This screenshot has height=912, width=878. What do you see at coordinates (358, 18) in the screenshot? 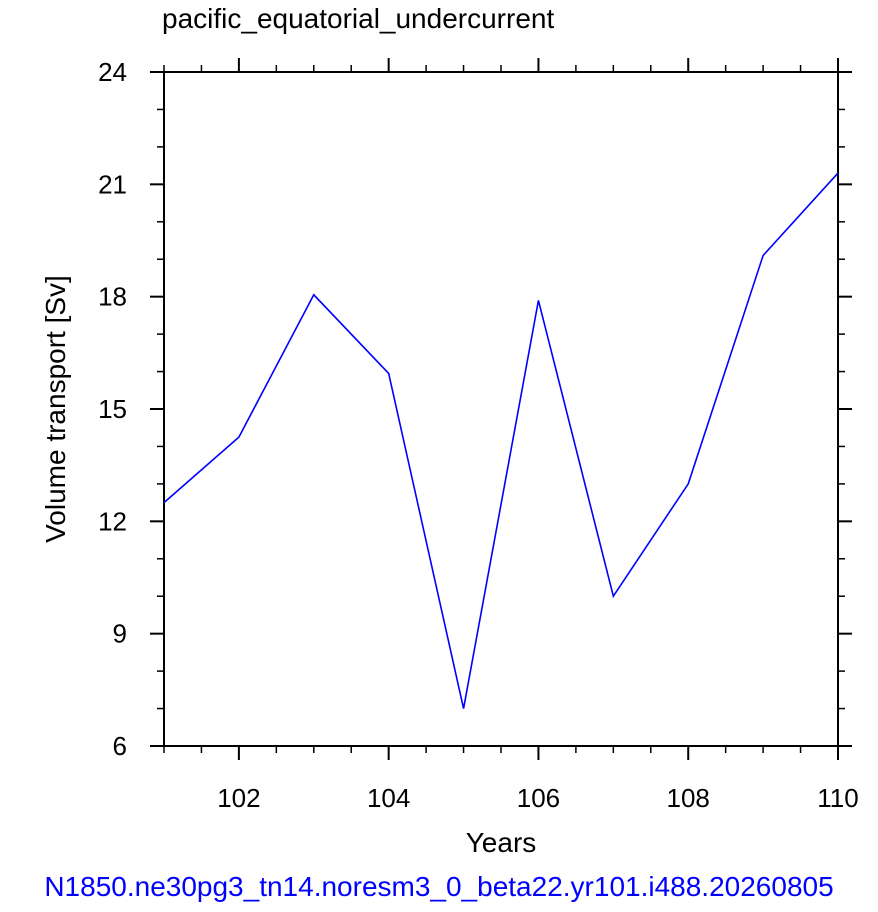
I see `chart-title: pacific_equatorial_undercurrent` at bounding box center [358, 18].